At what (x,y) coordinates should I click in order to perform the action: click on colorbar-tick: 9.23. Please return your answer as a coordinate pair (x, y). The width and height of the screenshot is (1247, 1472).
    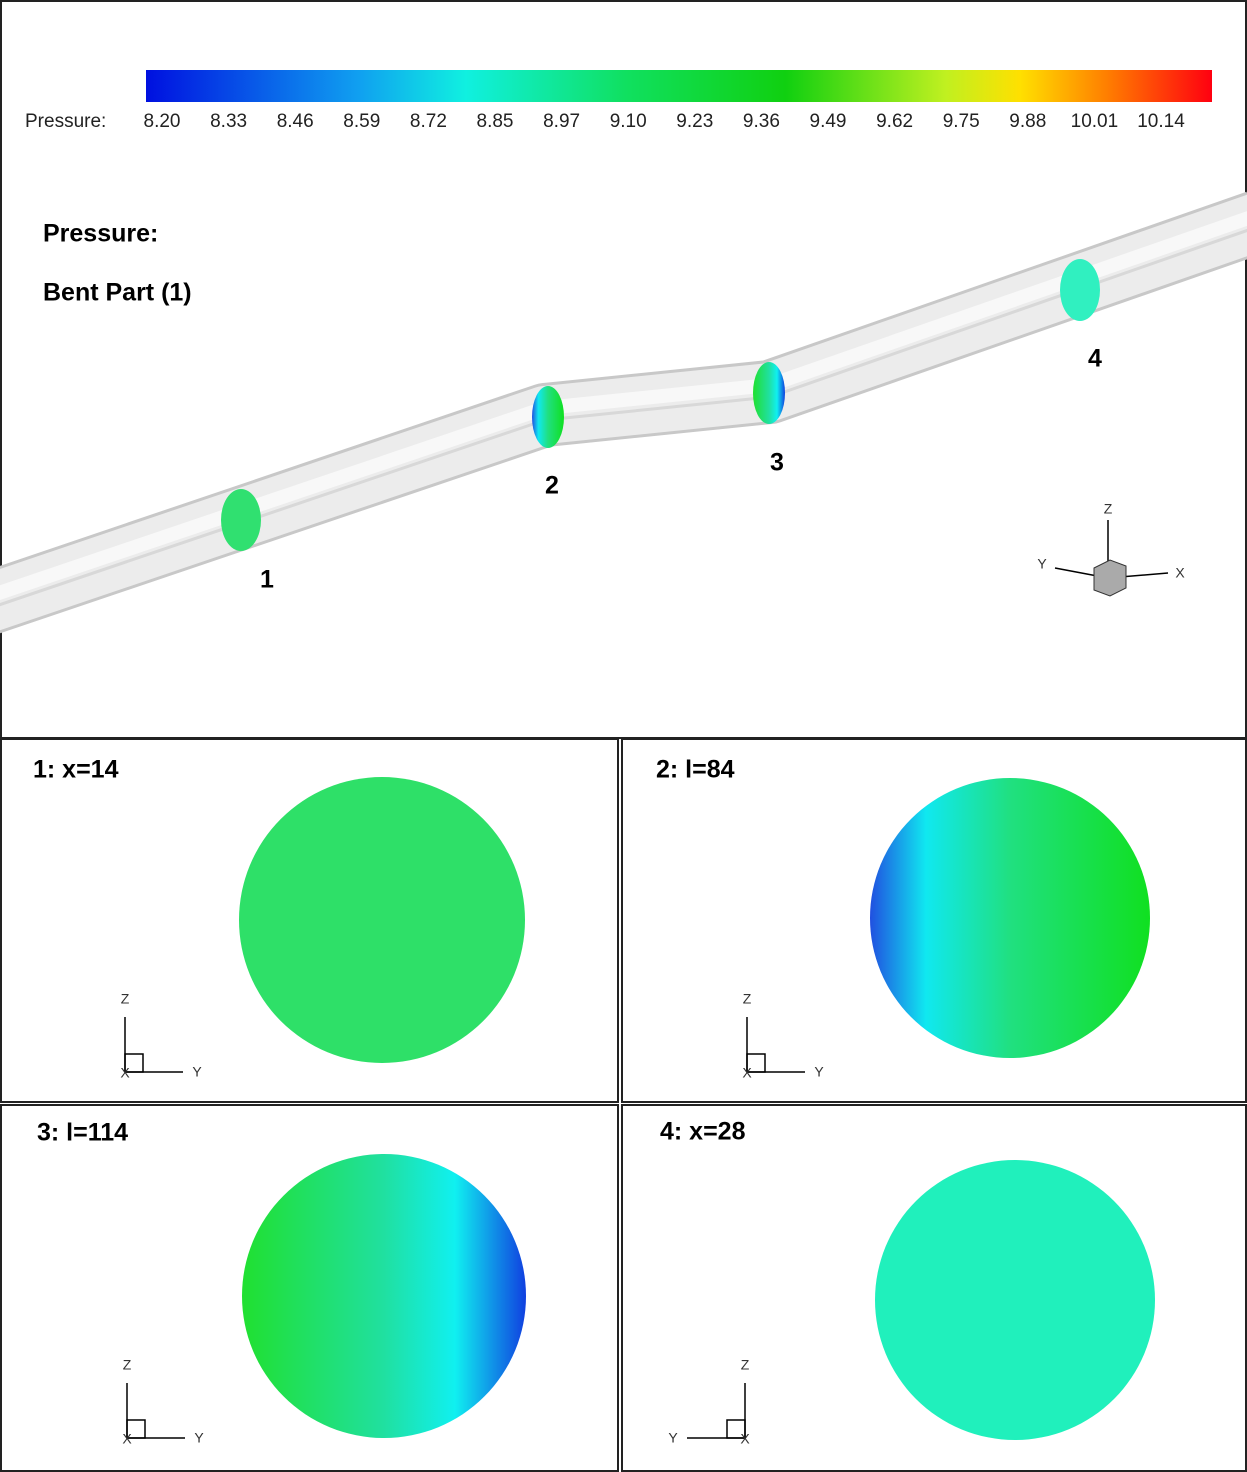
    Looking at the image, I should click on (694, 121).